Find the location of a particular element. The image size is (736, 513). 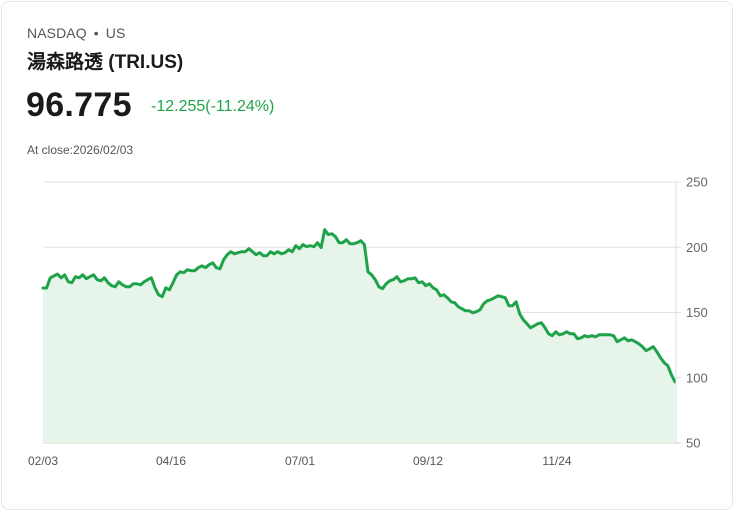

x-tick-label: 09/12 is located at coordinates (428, 461).